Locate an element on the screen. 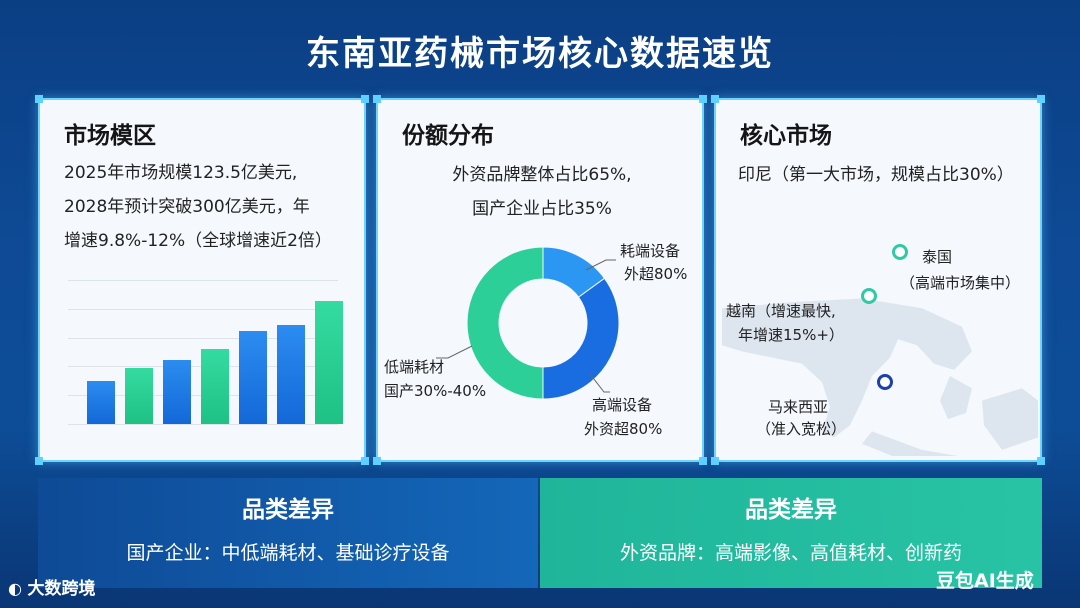  thailand-label: 泰国 is located at coordinates (937, 257).